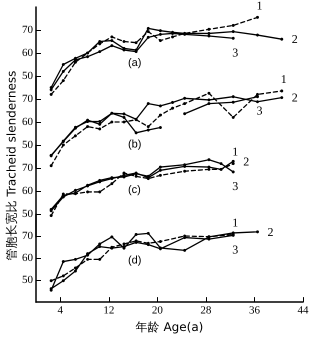 This screenshot has width=322, height=338. I want to click on annotation: (b), so click(135, 144).